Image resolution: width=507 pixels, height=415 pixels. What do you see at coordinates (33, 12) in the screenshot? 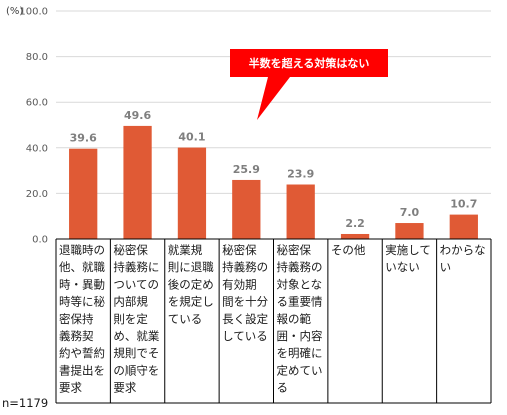
I see `y-tick-label: 100.0` at bounding box center [33, 12].